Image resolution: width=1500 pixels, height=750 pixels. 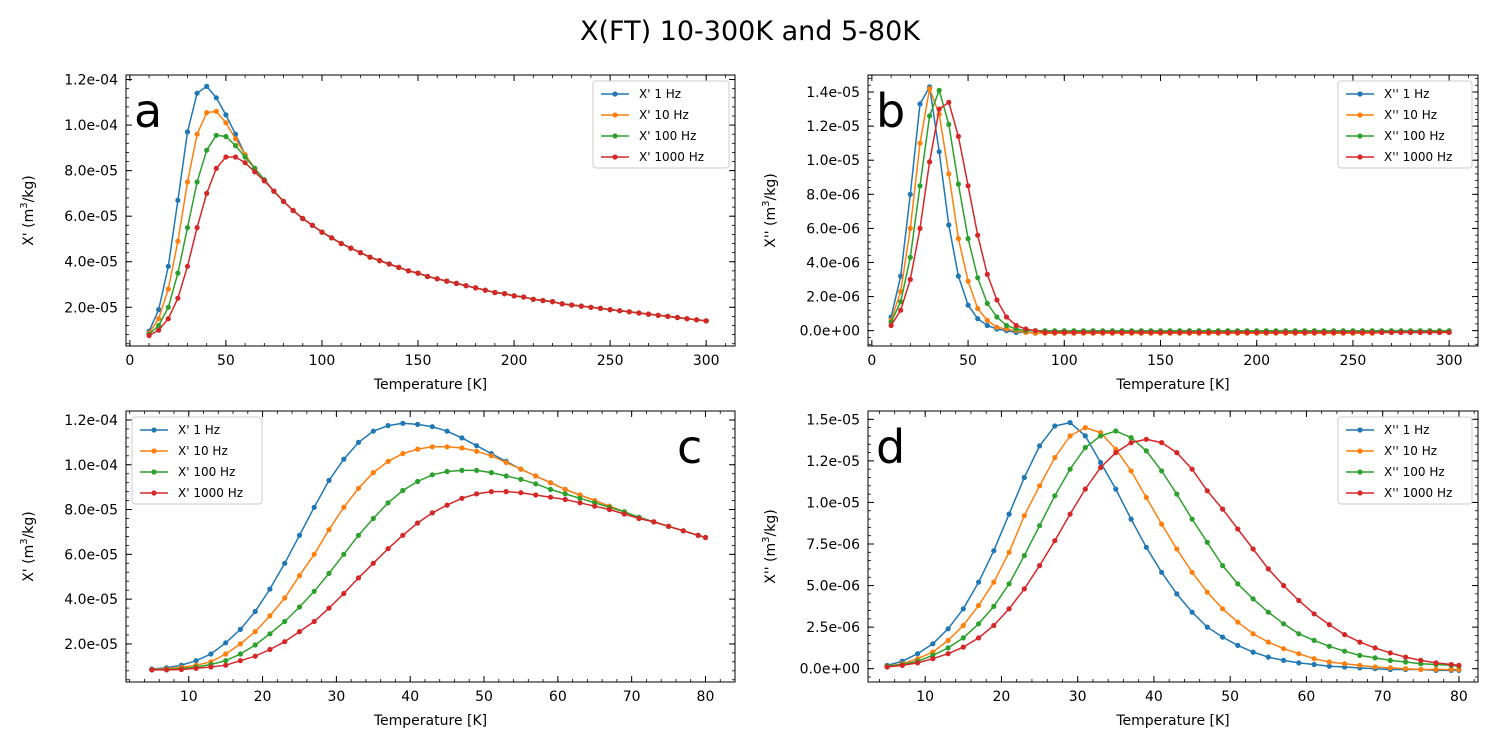 I want to click on x-axis-label: Temperature [K], so click(x=1172, y=385).